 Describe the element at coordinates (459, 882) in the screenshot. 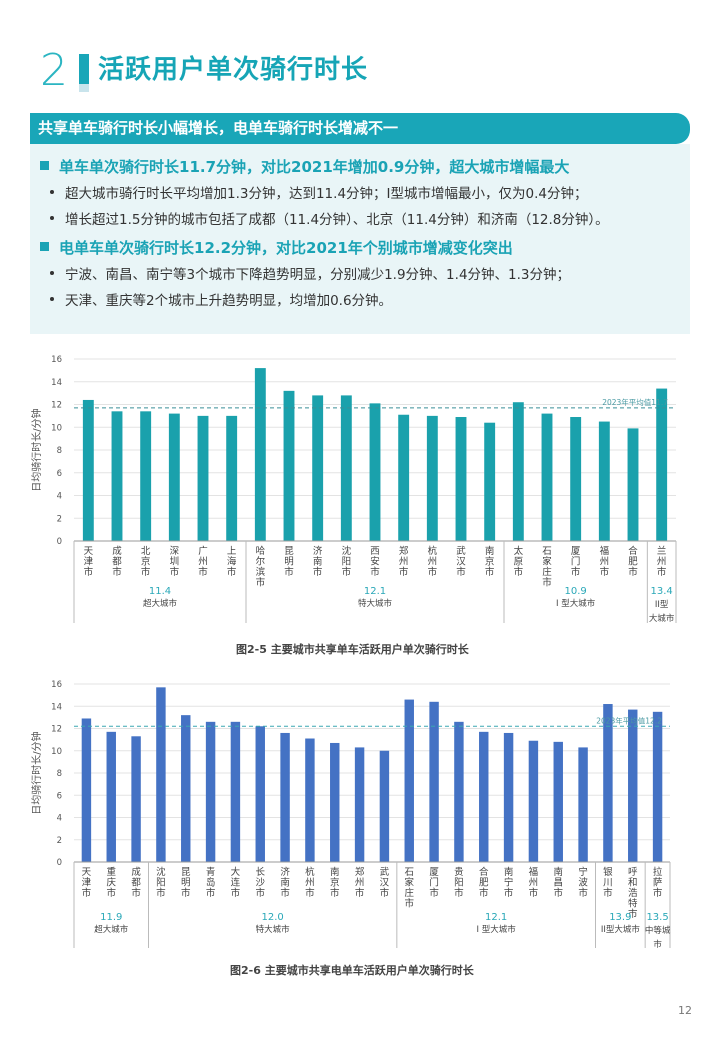

I see `x-tick-label: 贵阳市` at that location.